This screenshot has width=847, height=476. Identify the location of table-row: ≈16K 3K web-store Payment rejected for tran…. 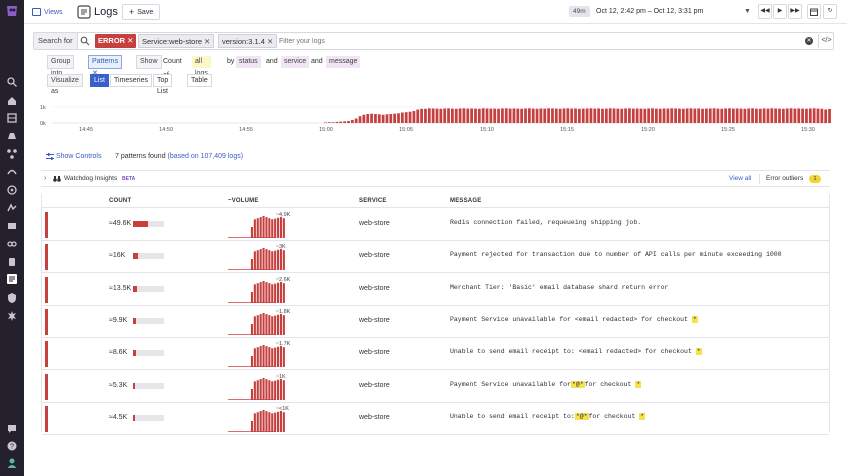
(435, 257).